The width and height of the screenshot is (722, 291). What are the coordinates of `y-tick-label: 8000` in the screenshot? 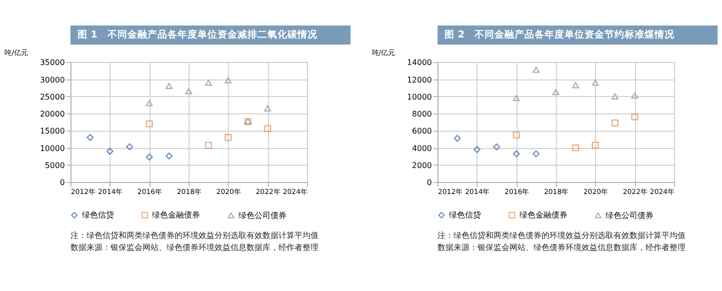 It's located at (422, 114).